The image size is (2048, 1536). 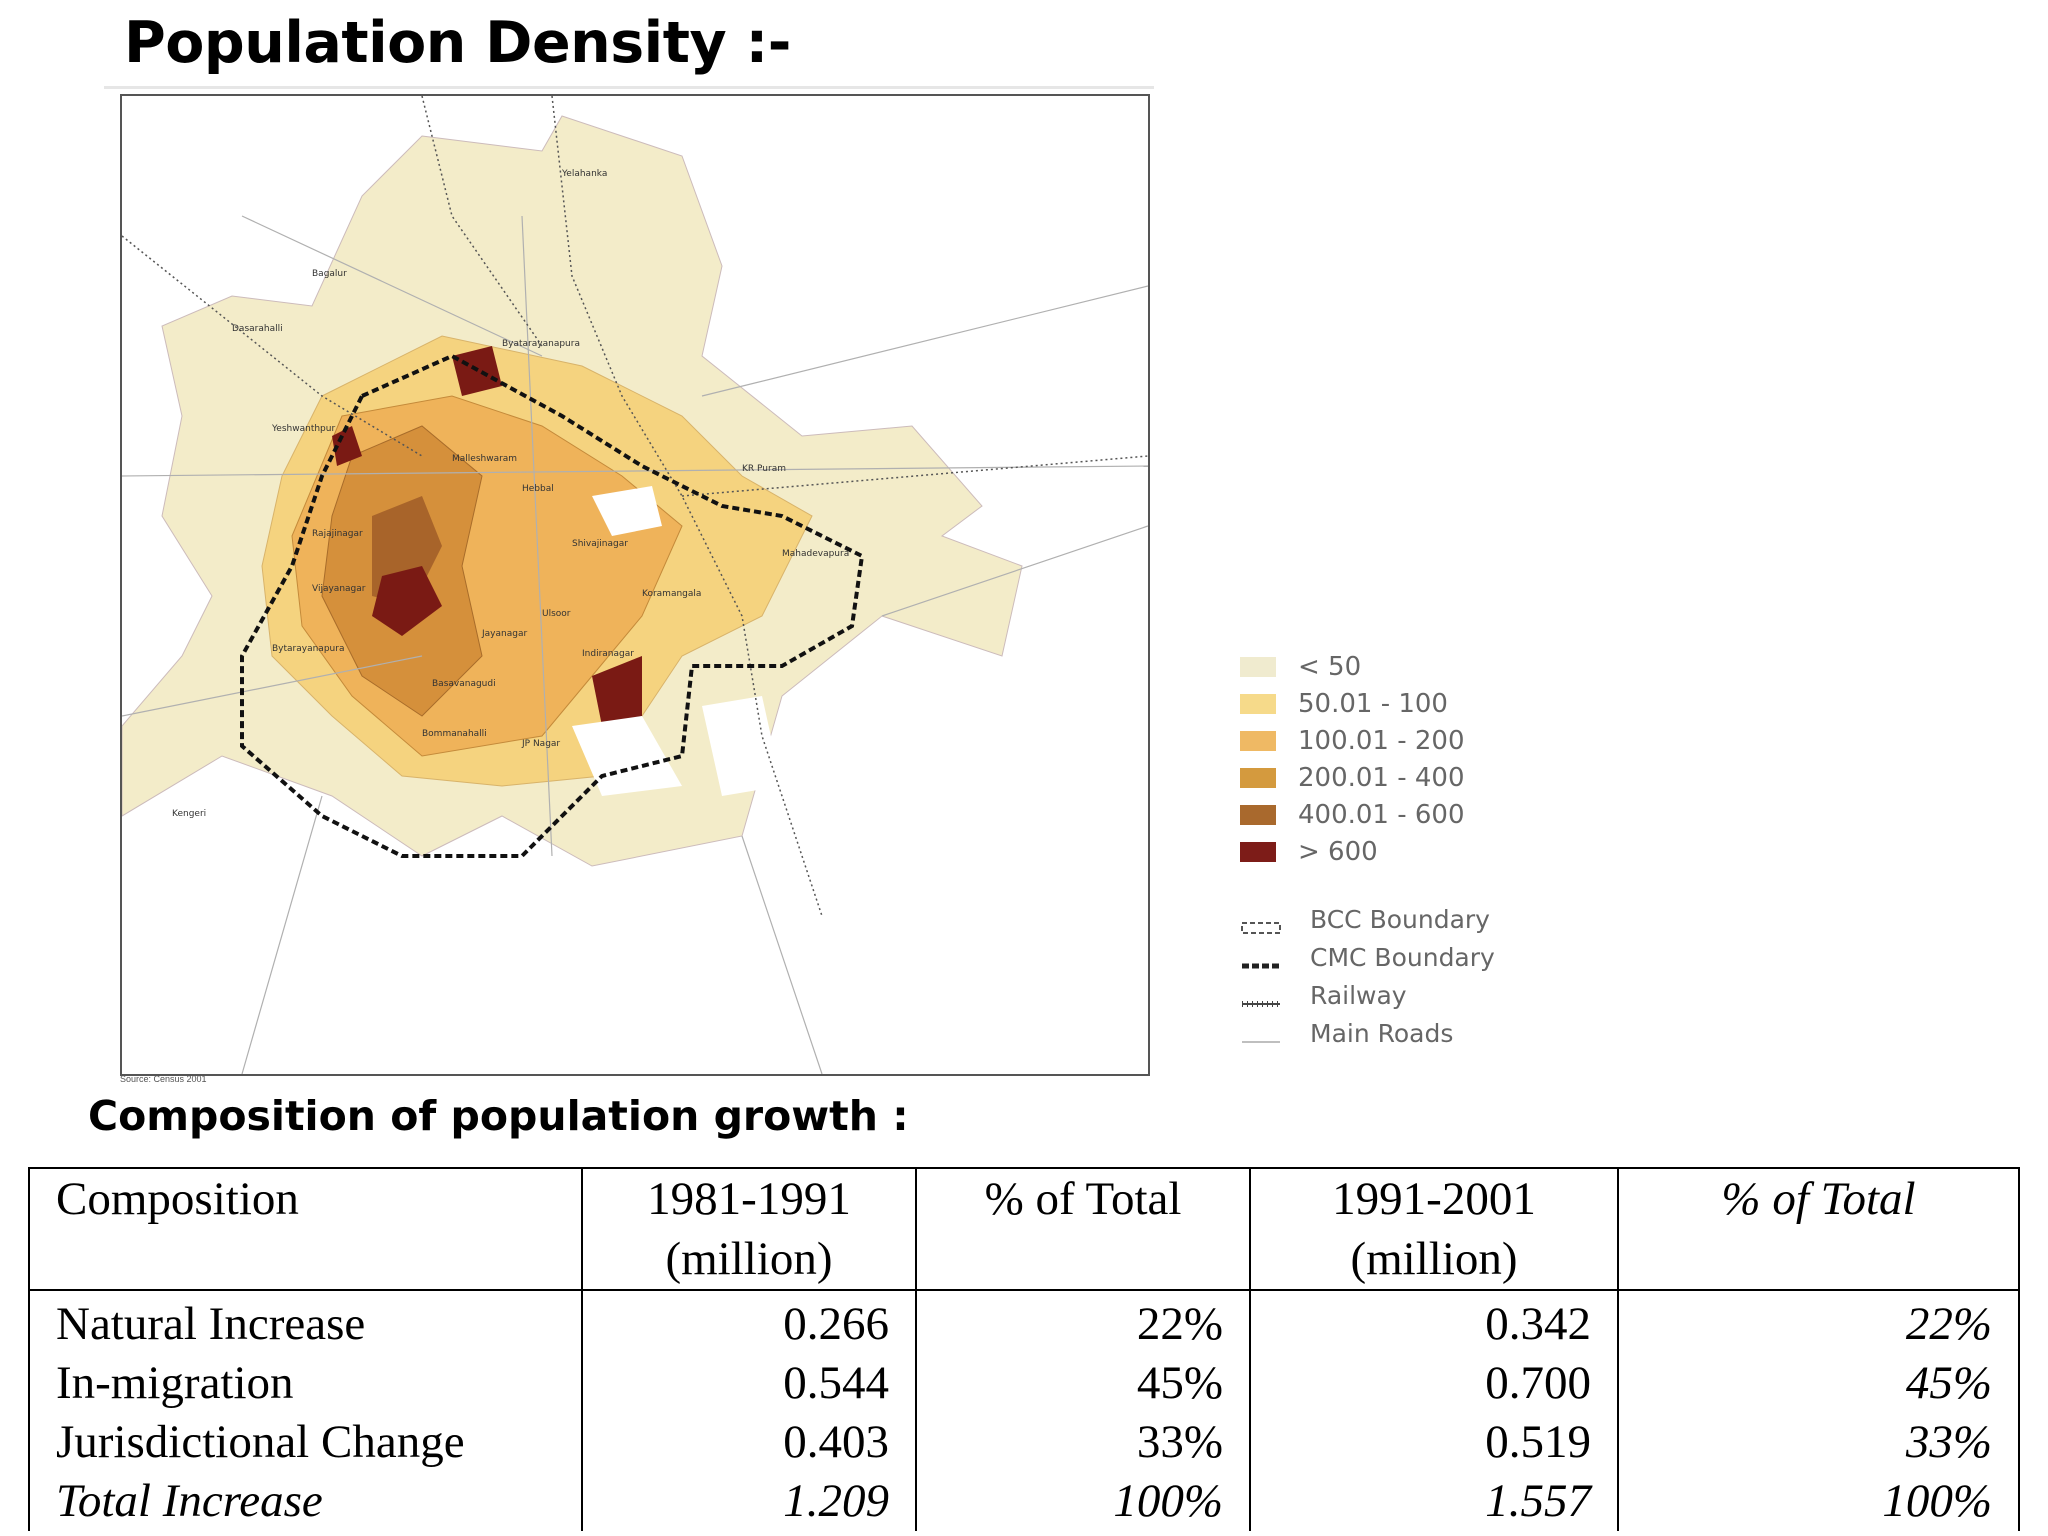 I want to click on legend-item: 400.01 - 600, so click(x=1390, y=814).